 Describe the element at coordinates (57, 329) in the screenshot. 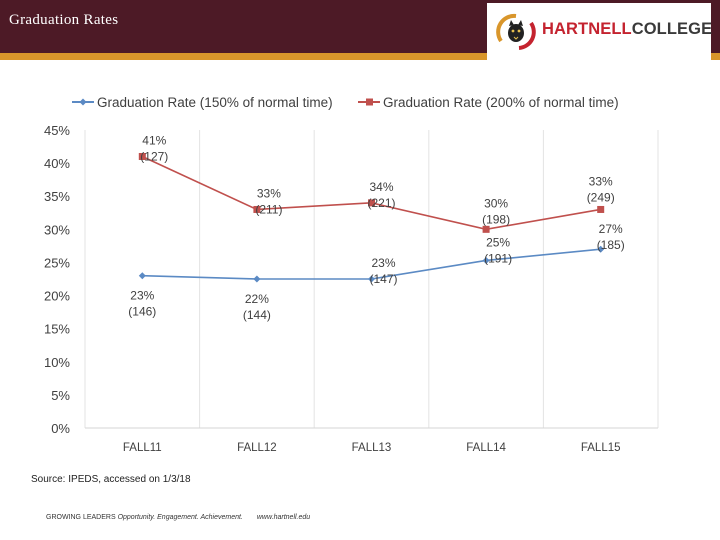

I see `y-tick-label: 15%` at that location.